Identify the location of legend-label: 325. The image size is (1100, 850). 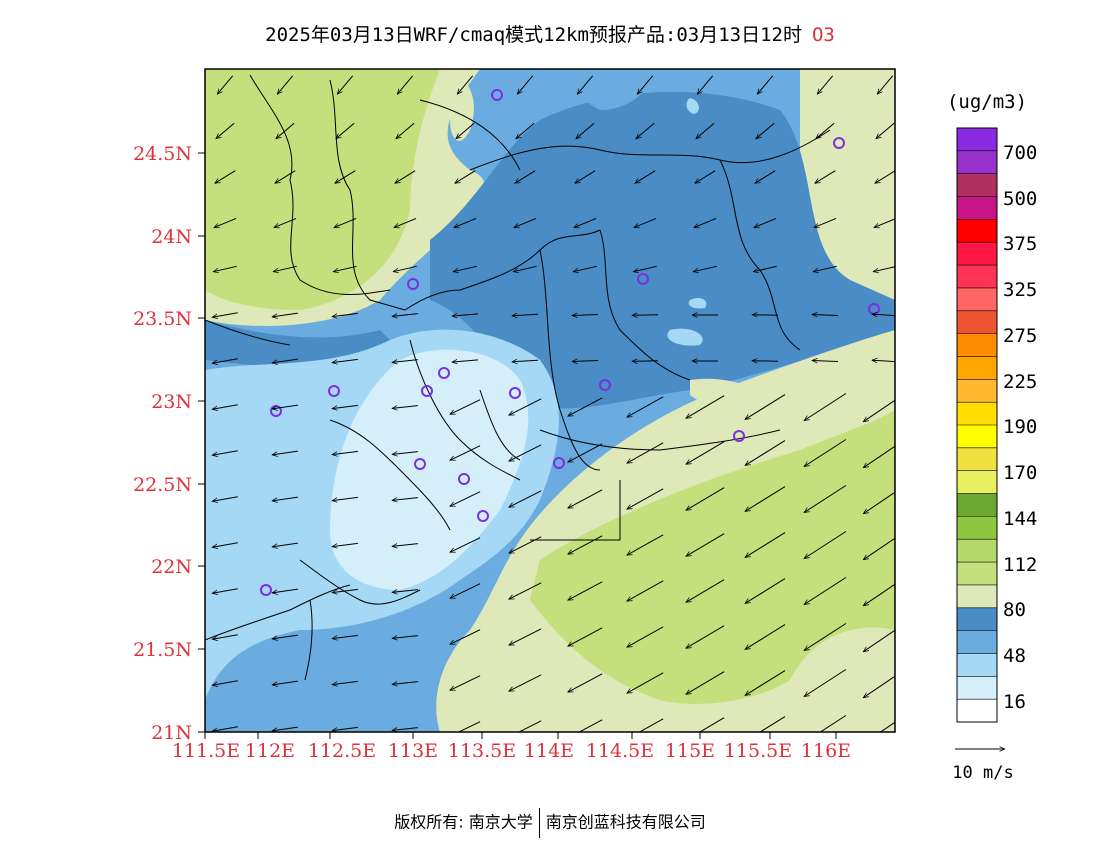
(1020, 290).